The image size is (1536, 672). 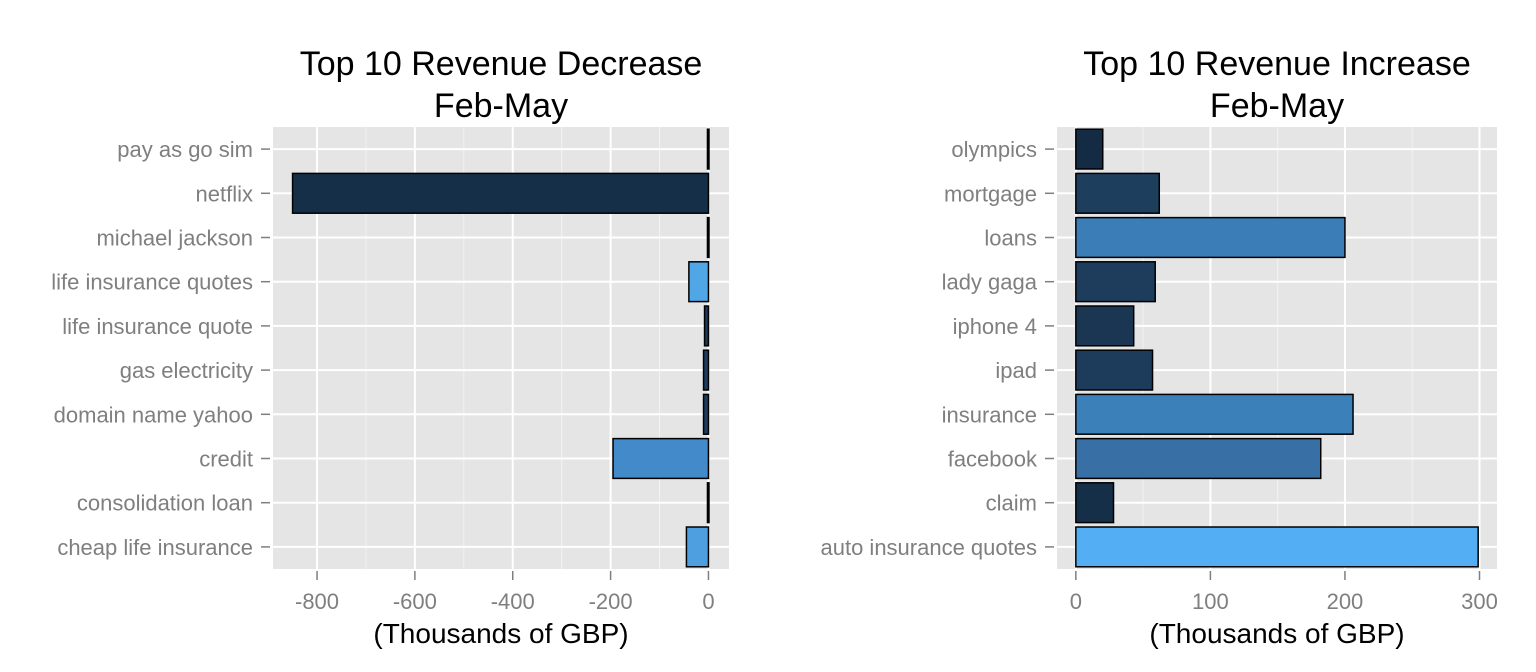 What do you see at coordinates (611, 601) in the screenshot?
I see `x-tick-label: -200` at bounding box center [611, 601].